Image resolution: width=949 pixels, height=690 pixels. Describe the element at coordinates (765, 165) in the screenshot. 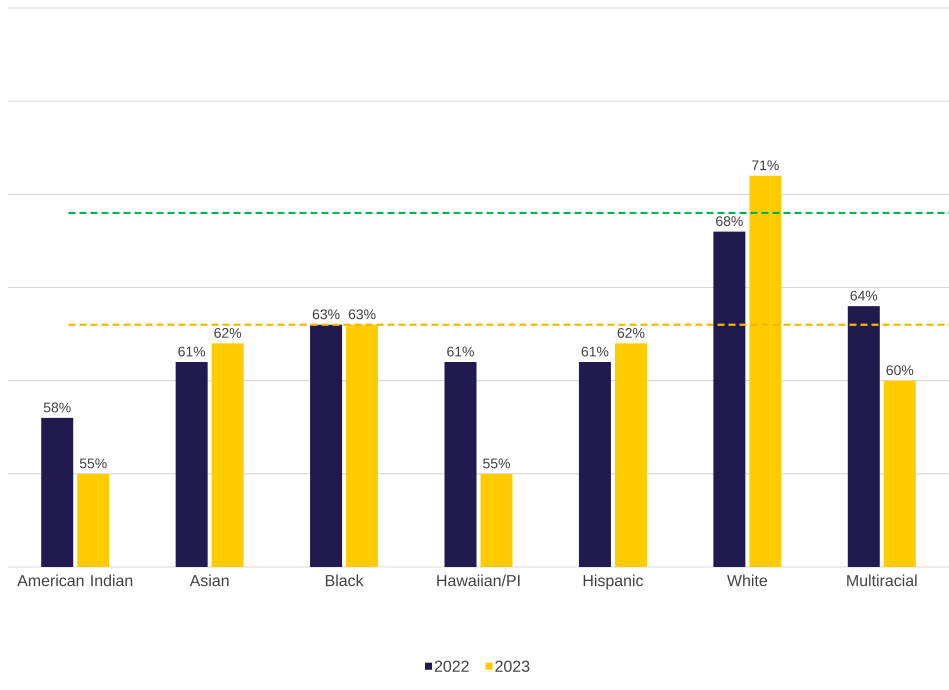

I see `data-label: 71%` at that location.